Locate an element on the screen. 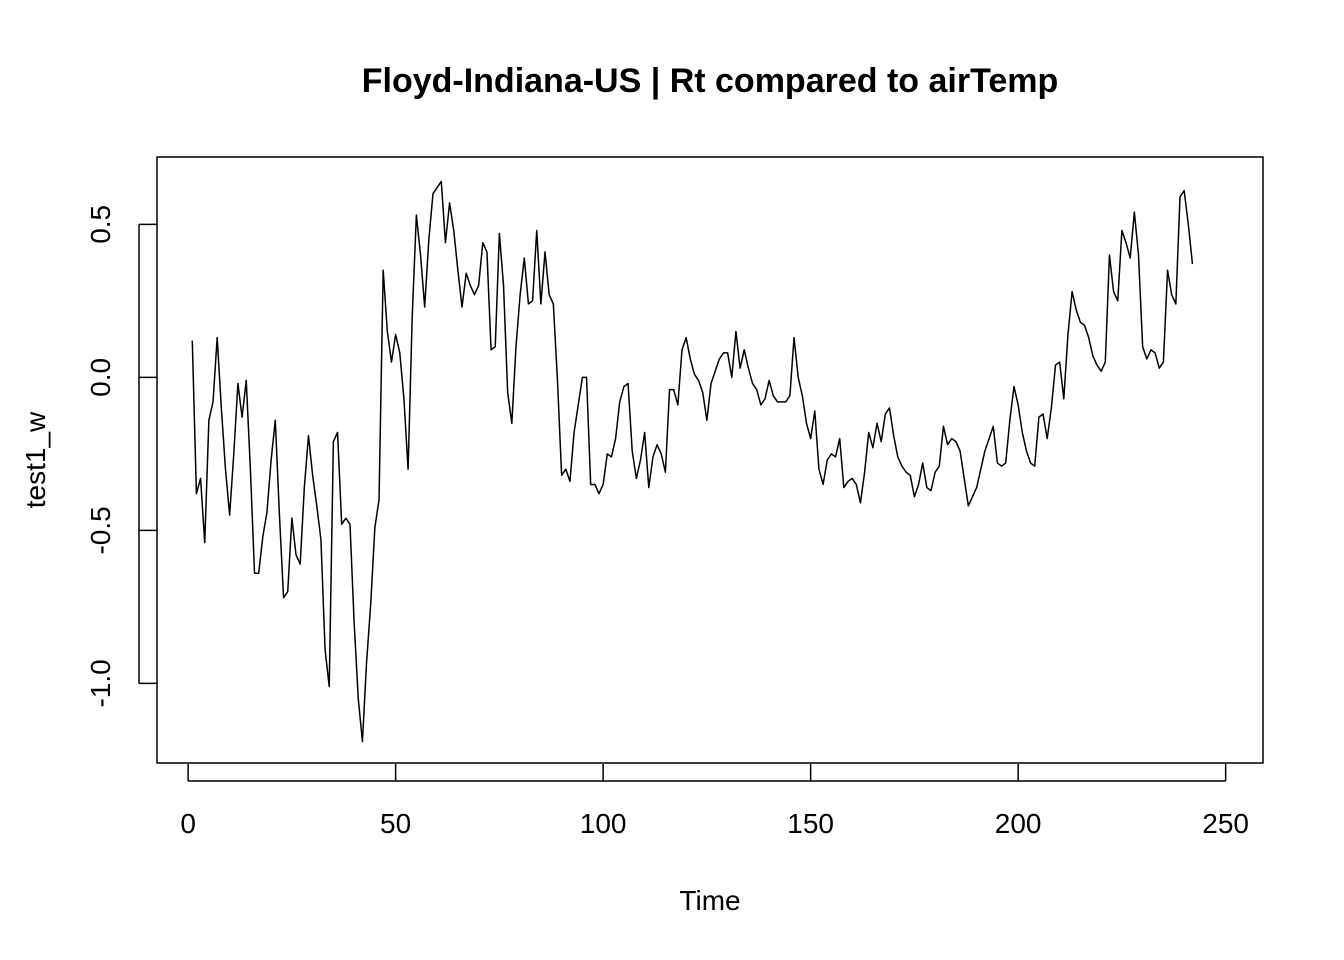 This screenshot has height=960, width=1344. x-tick-label: 50 is located at coordinates (395, 823).